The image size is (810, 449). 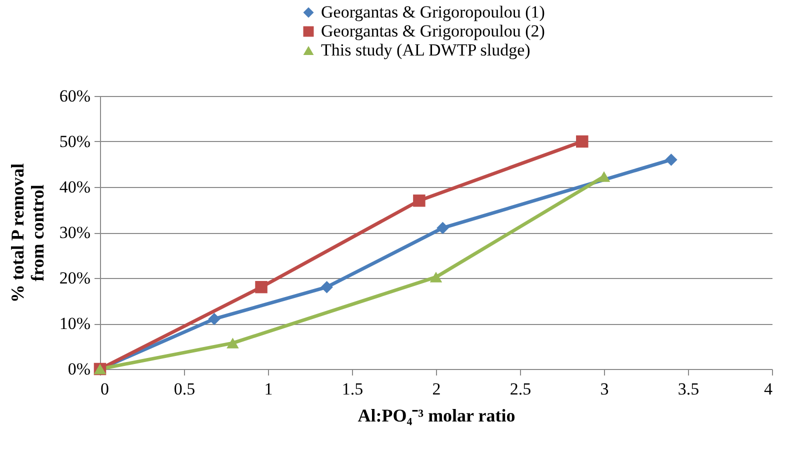 What do you see at coordinates (74, 187) in the screenshot?
I see `y-tick-label: 40%` at bounding box center [74, 187].